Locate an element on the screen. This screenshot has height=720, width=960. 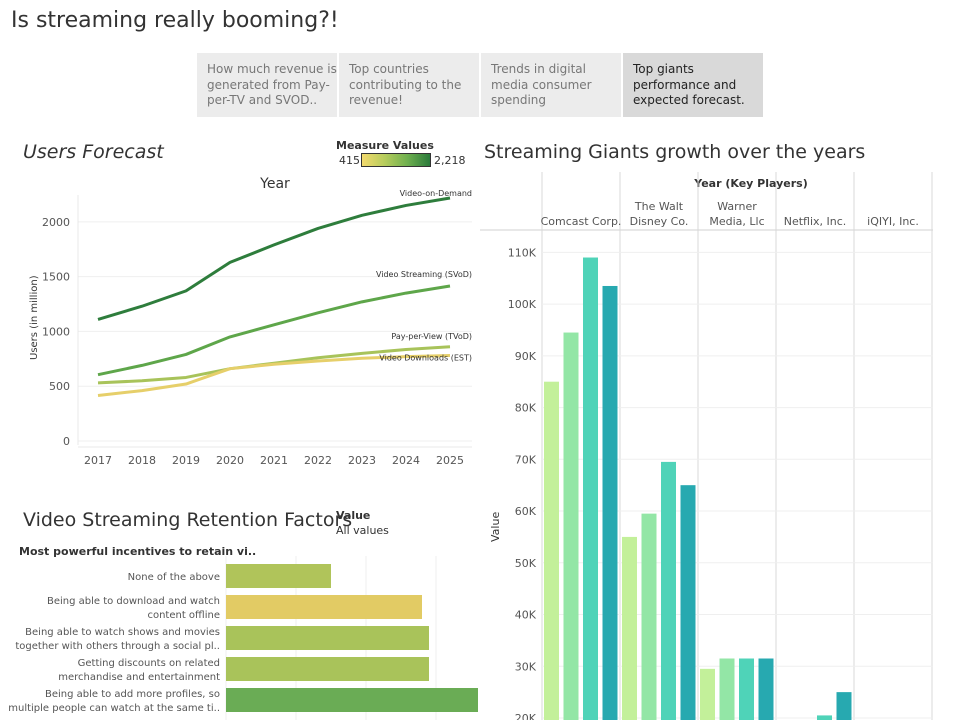
line-chart-x-tick: 2017 is located at coordinates (98, 460).